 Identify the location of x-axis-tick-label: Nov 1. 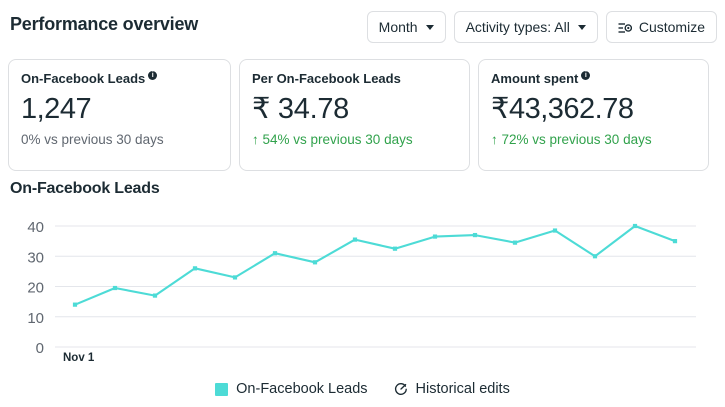
(79, 358).